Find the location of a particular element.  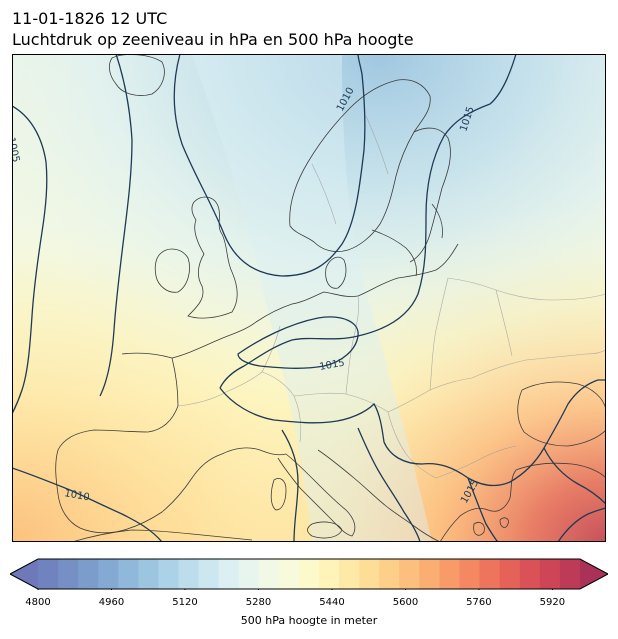

colorbar is located at coordinates (309, 574).